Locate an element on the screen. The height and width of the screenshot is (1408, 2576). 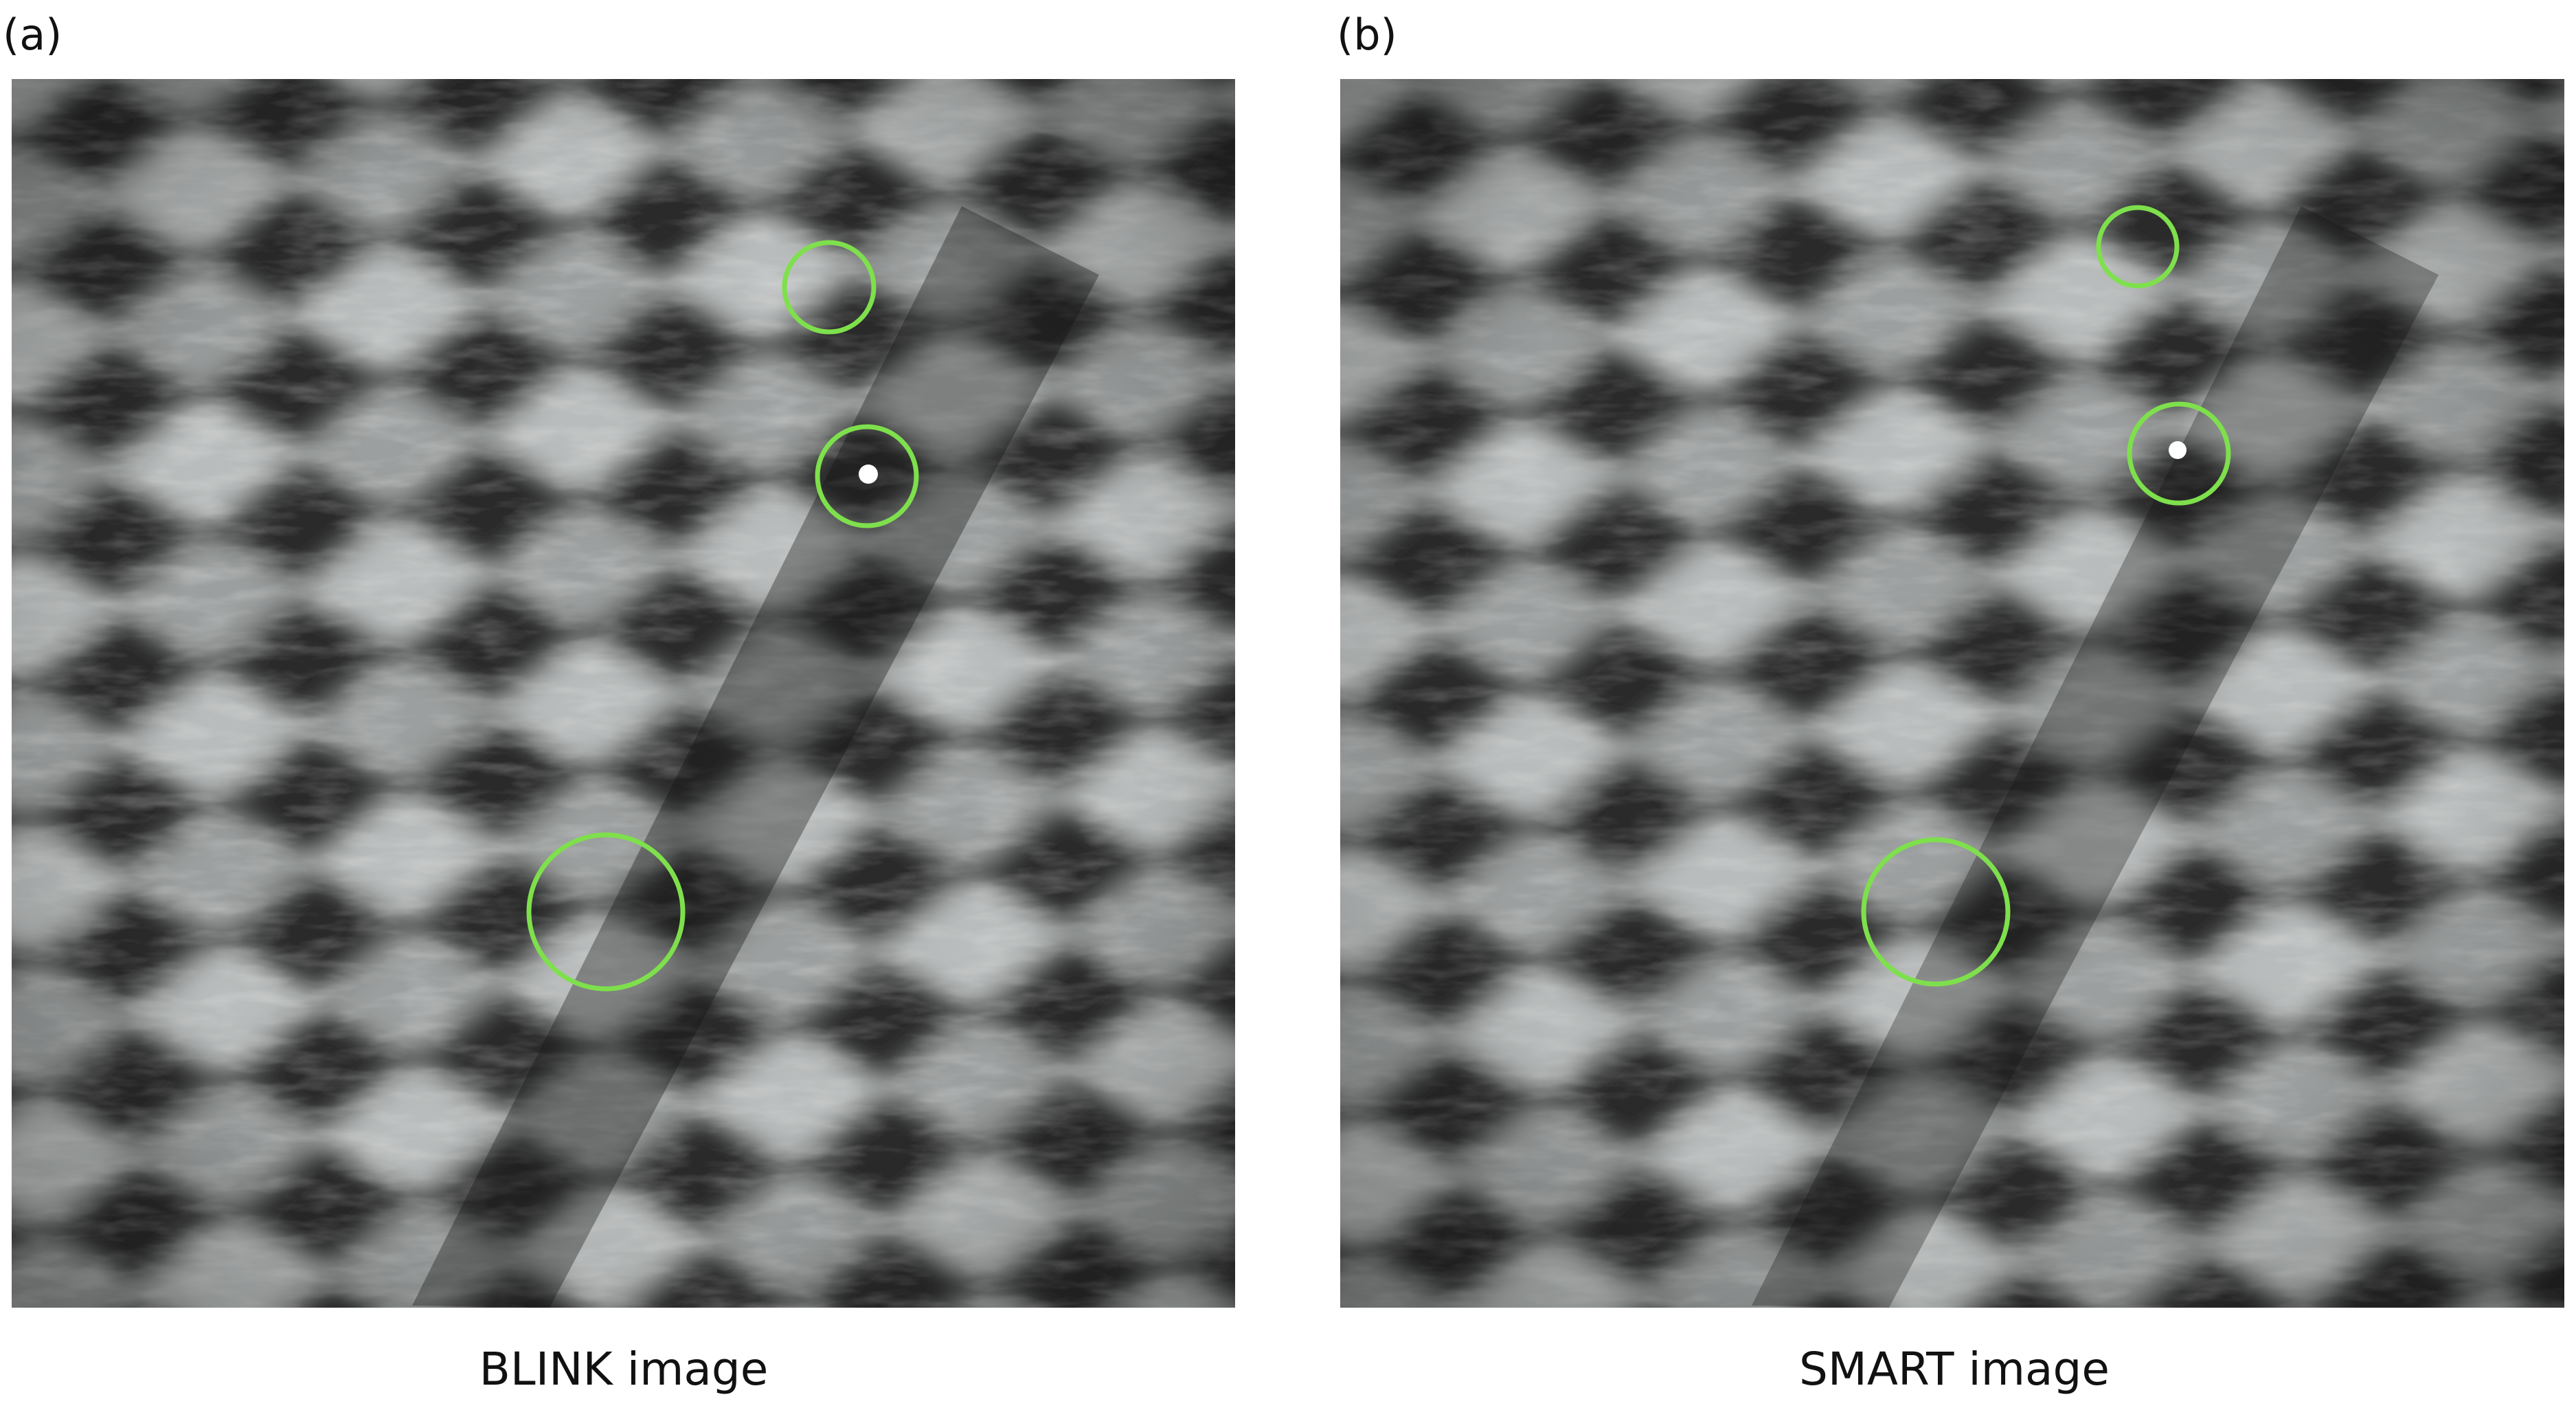
caption: SMART image is located at coordinates (1954, 1369).